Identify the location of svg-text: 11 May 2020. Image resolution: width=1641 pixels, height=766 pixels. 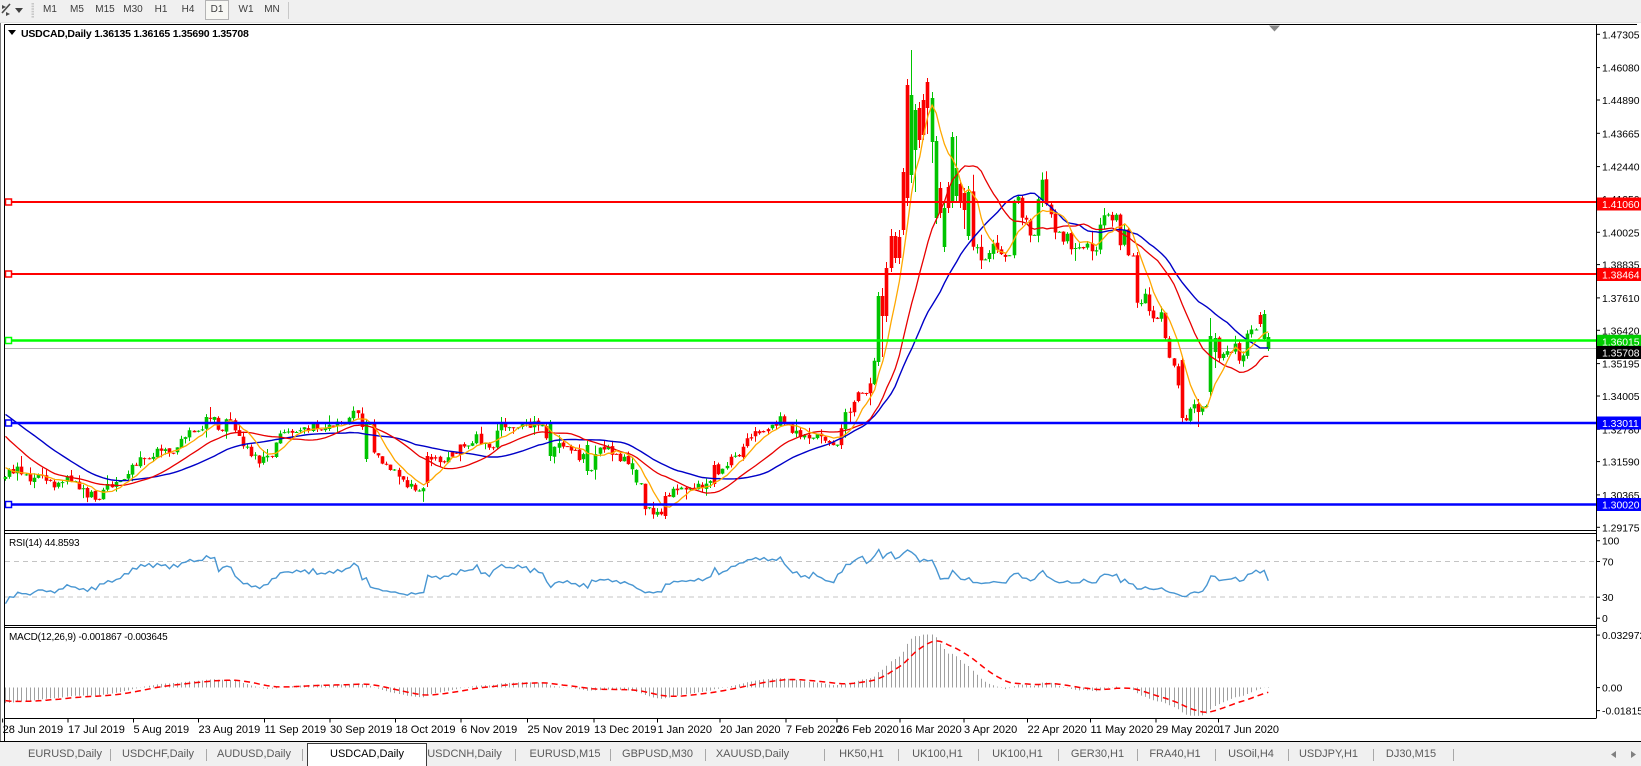
(1122, 730).